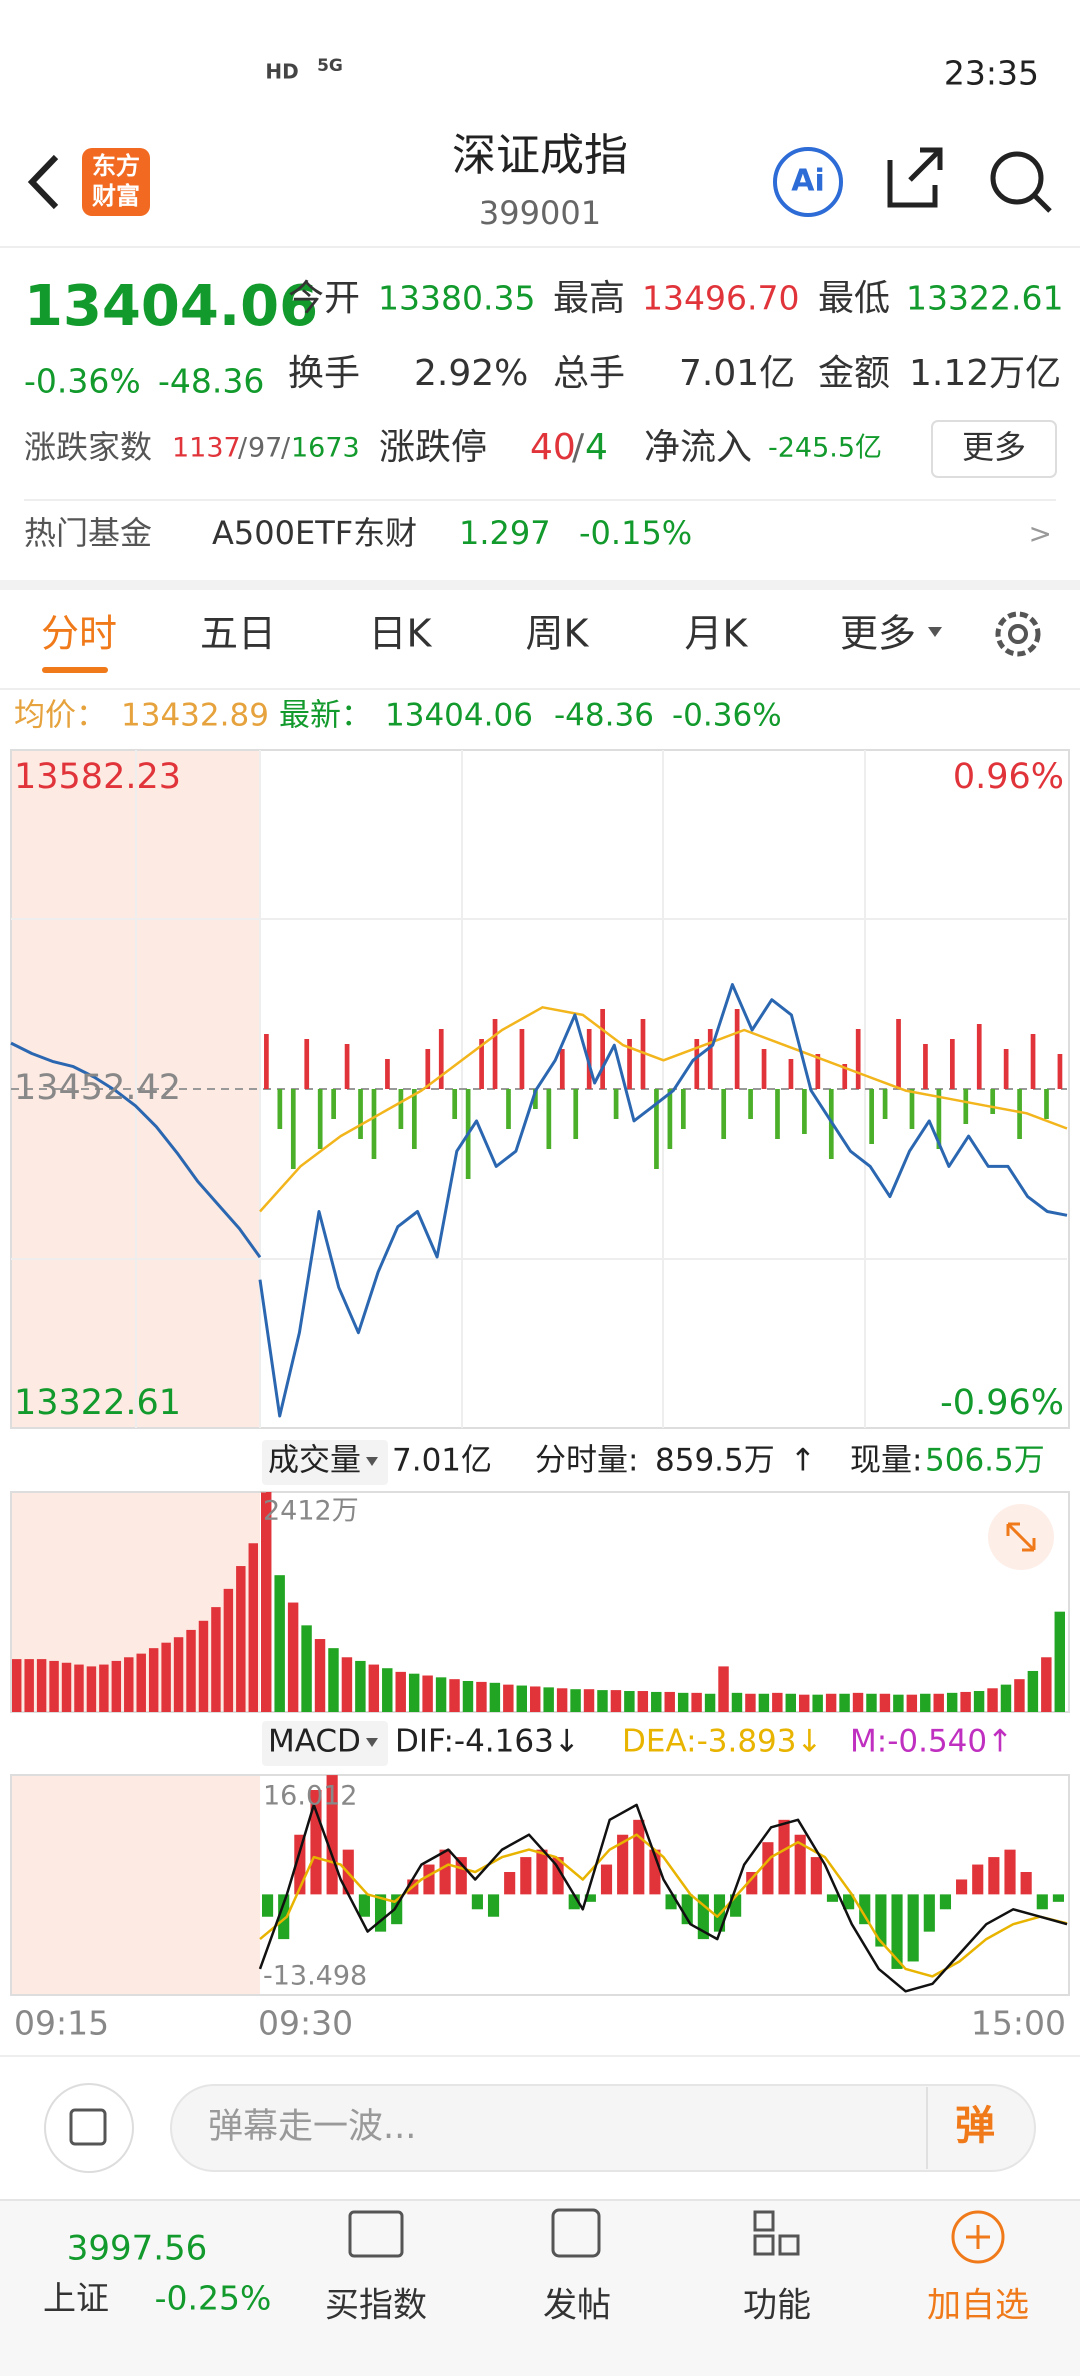  What do you see at coordinates (325, 1743) in the screenshot?
I see `macd-selector` at bounding box center [325, 1743].